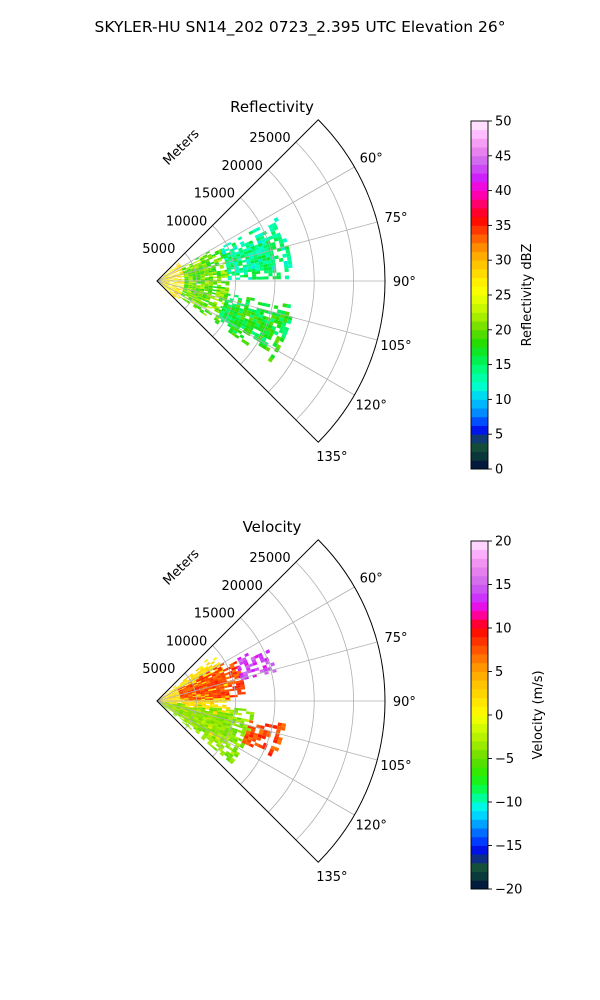 The height and width of the screenshot is (1000, 600). What do you see at coordinates (269, 558) in the screenshot?
I see `range-tick-label: 25000` at bounding box center [269, 558].